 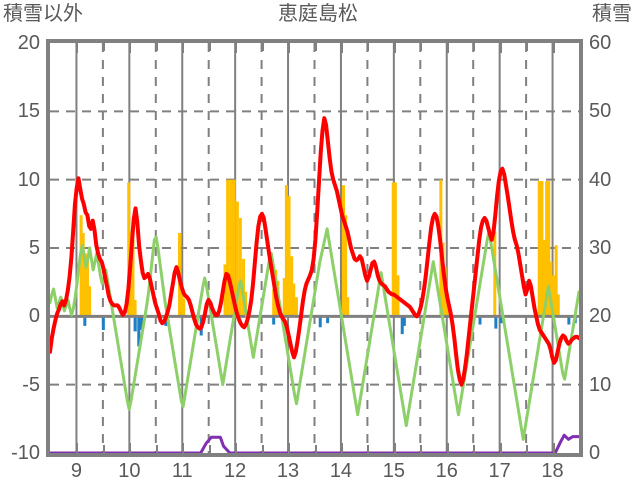 What do you see at coordinates (600, 111) in the screenshot?
I see `right-axis-tick-label: 50` at bounding box center [600, 111].